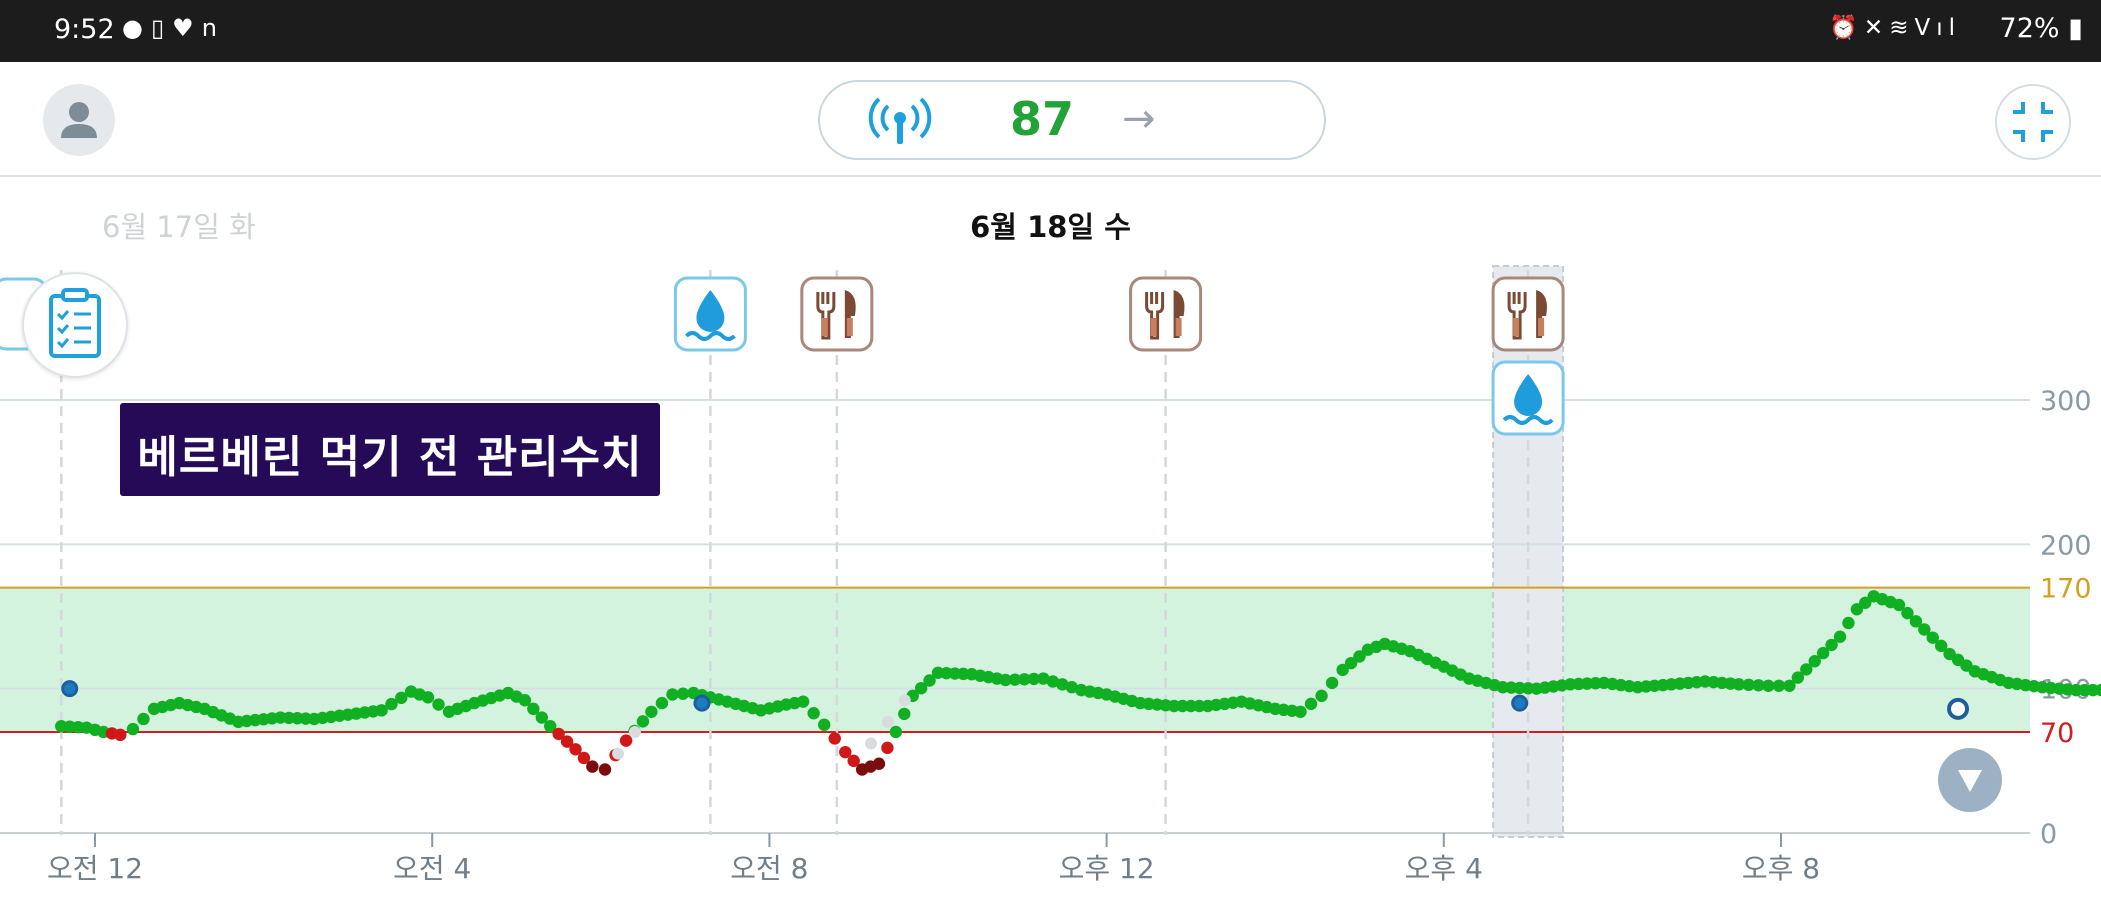  Describe the element at coordinates (1876, 28) in the screenshot. I see `mute-icon: ✕` at that location.